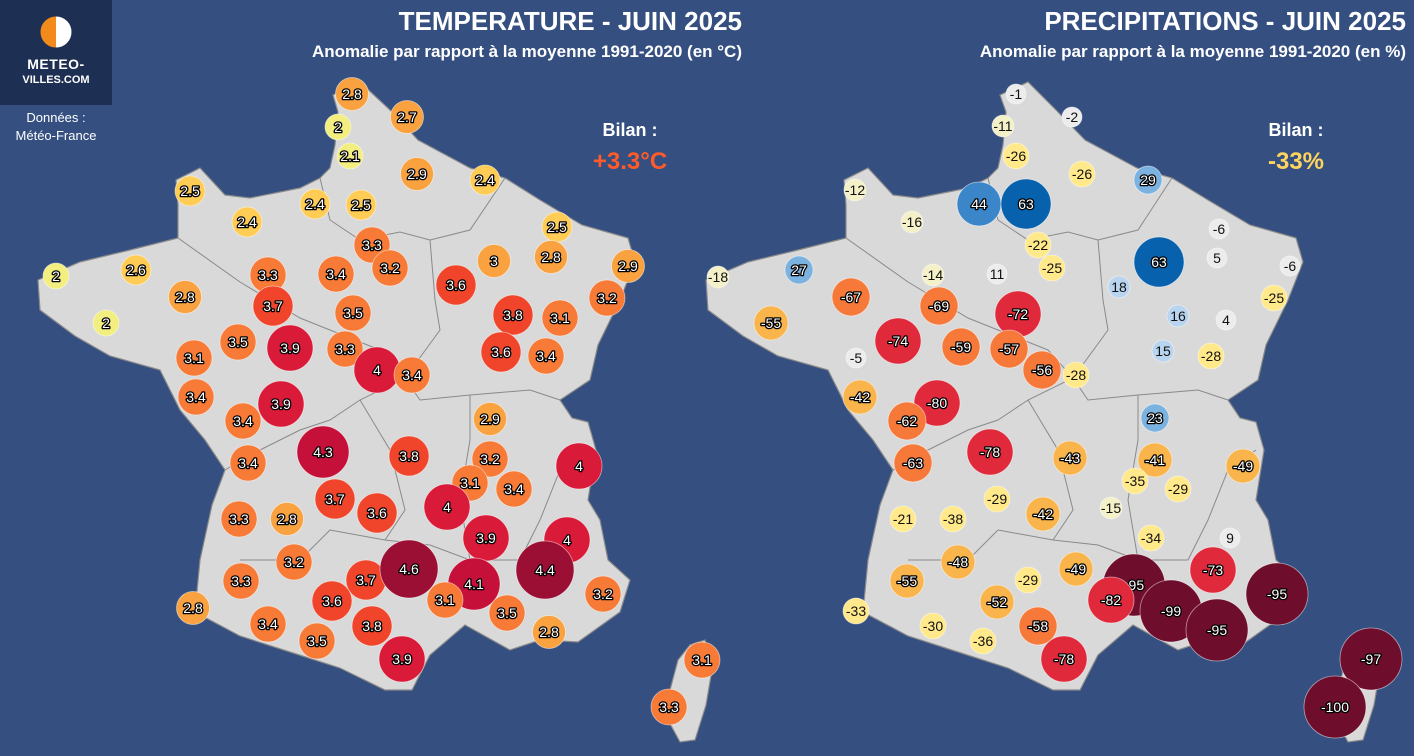 Image resolution: width=1414 pixels, height=756 pixels. Describe the element at coordinates (1217, 258) in the screenshot. I see `precipitation-station-19: 5` at that location.